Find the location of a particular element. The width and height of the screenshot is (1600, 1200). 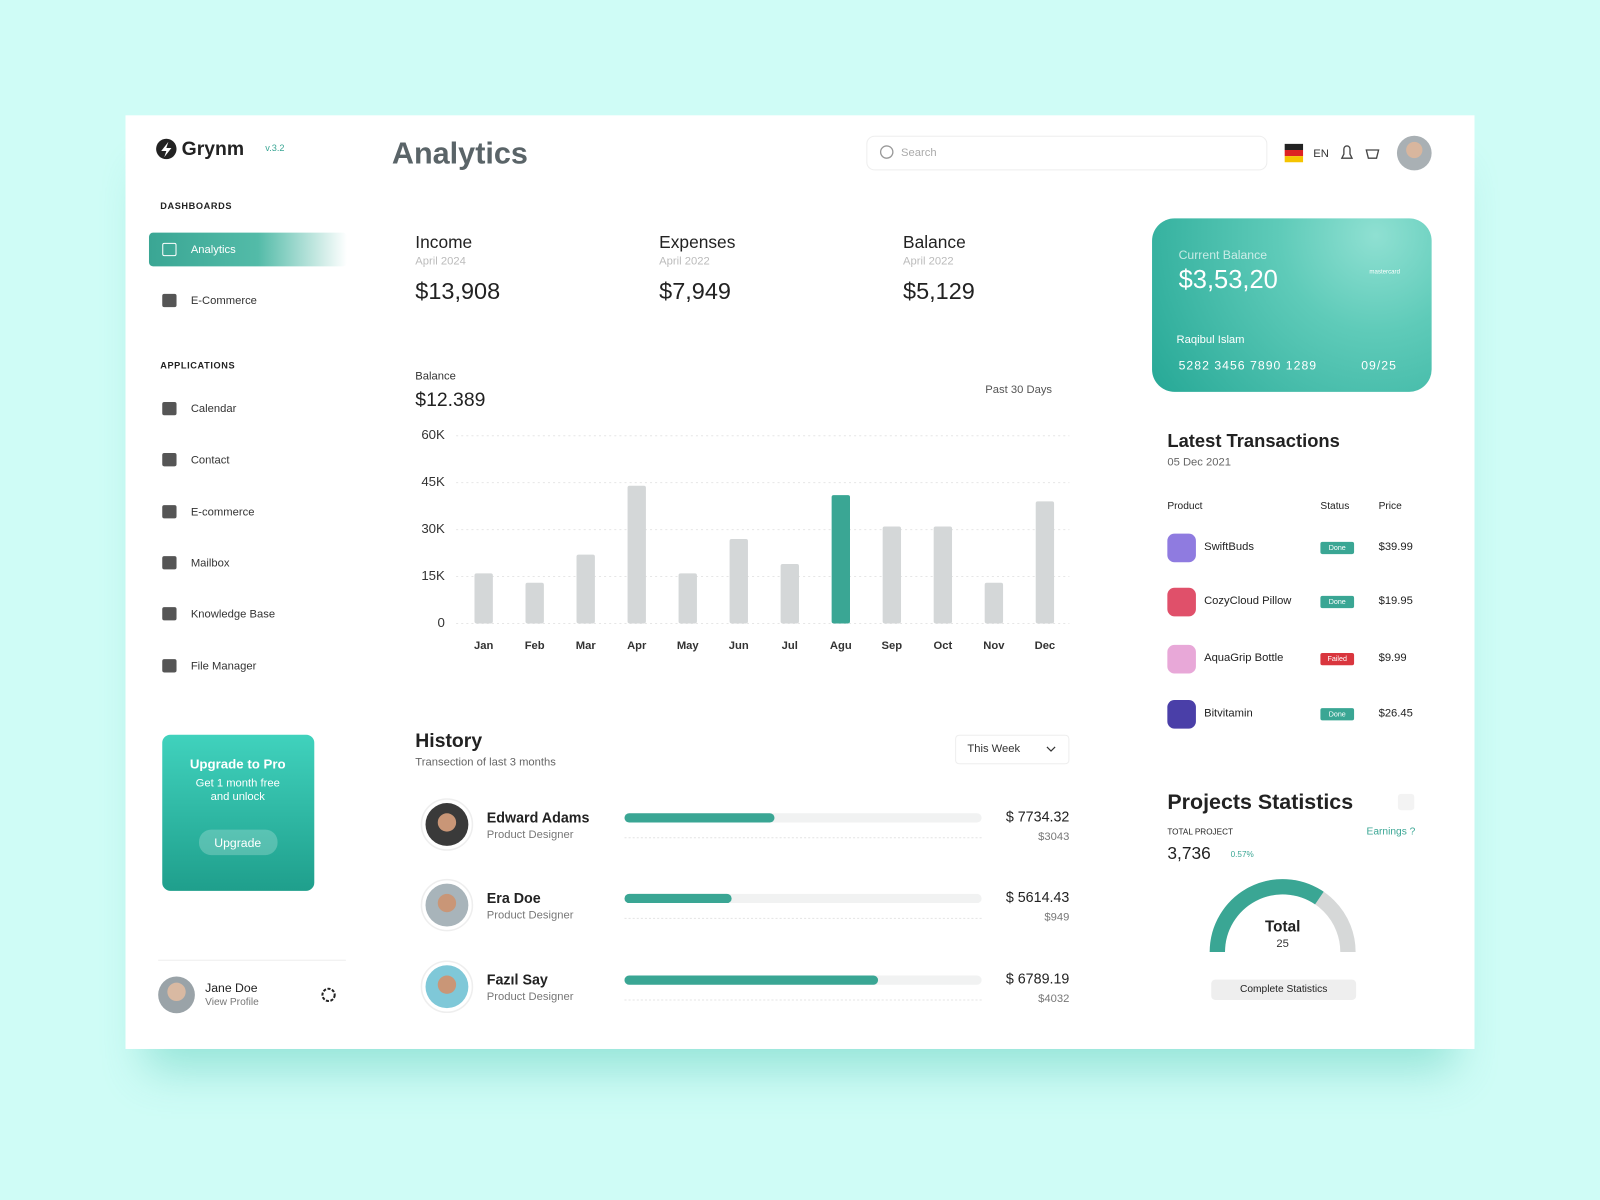

promo-text: Get 1 month free and unlock is located at coordinates (237, 790).